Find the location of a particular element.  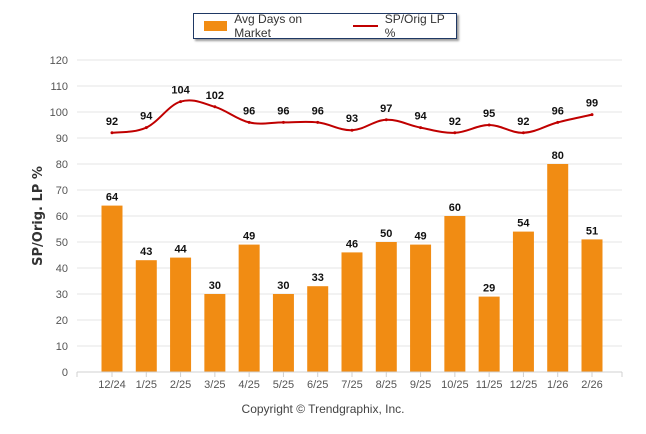

line-value-label: 93 is located at coordinates (352, 119).